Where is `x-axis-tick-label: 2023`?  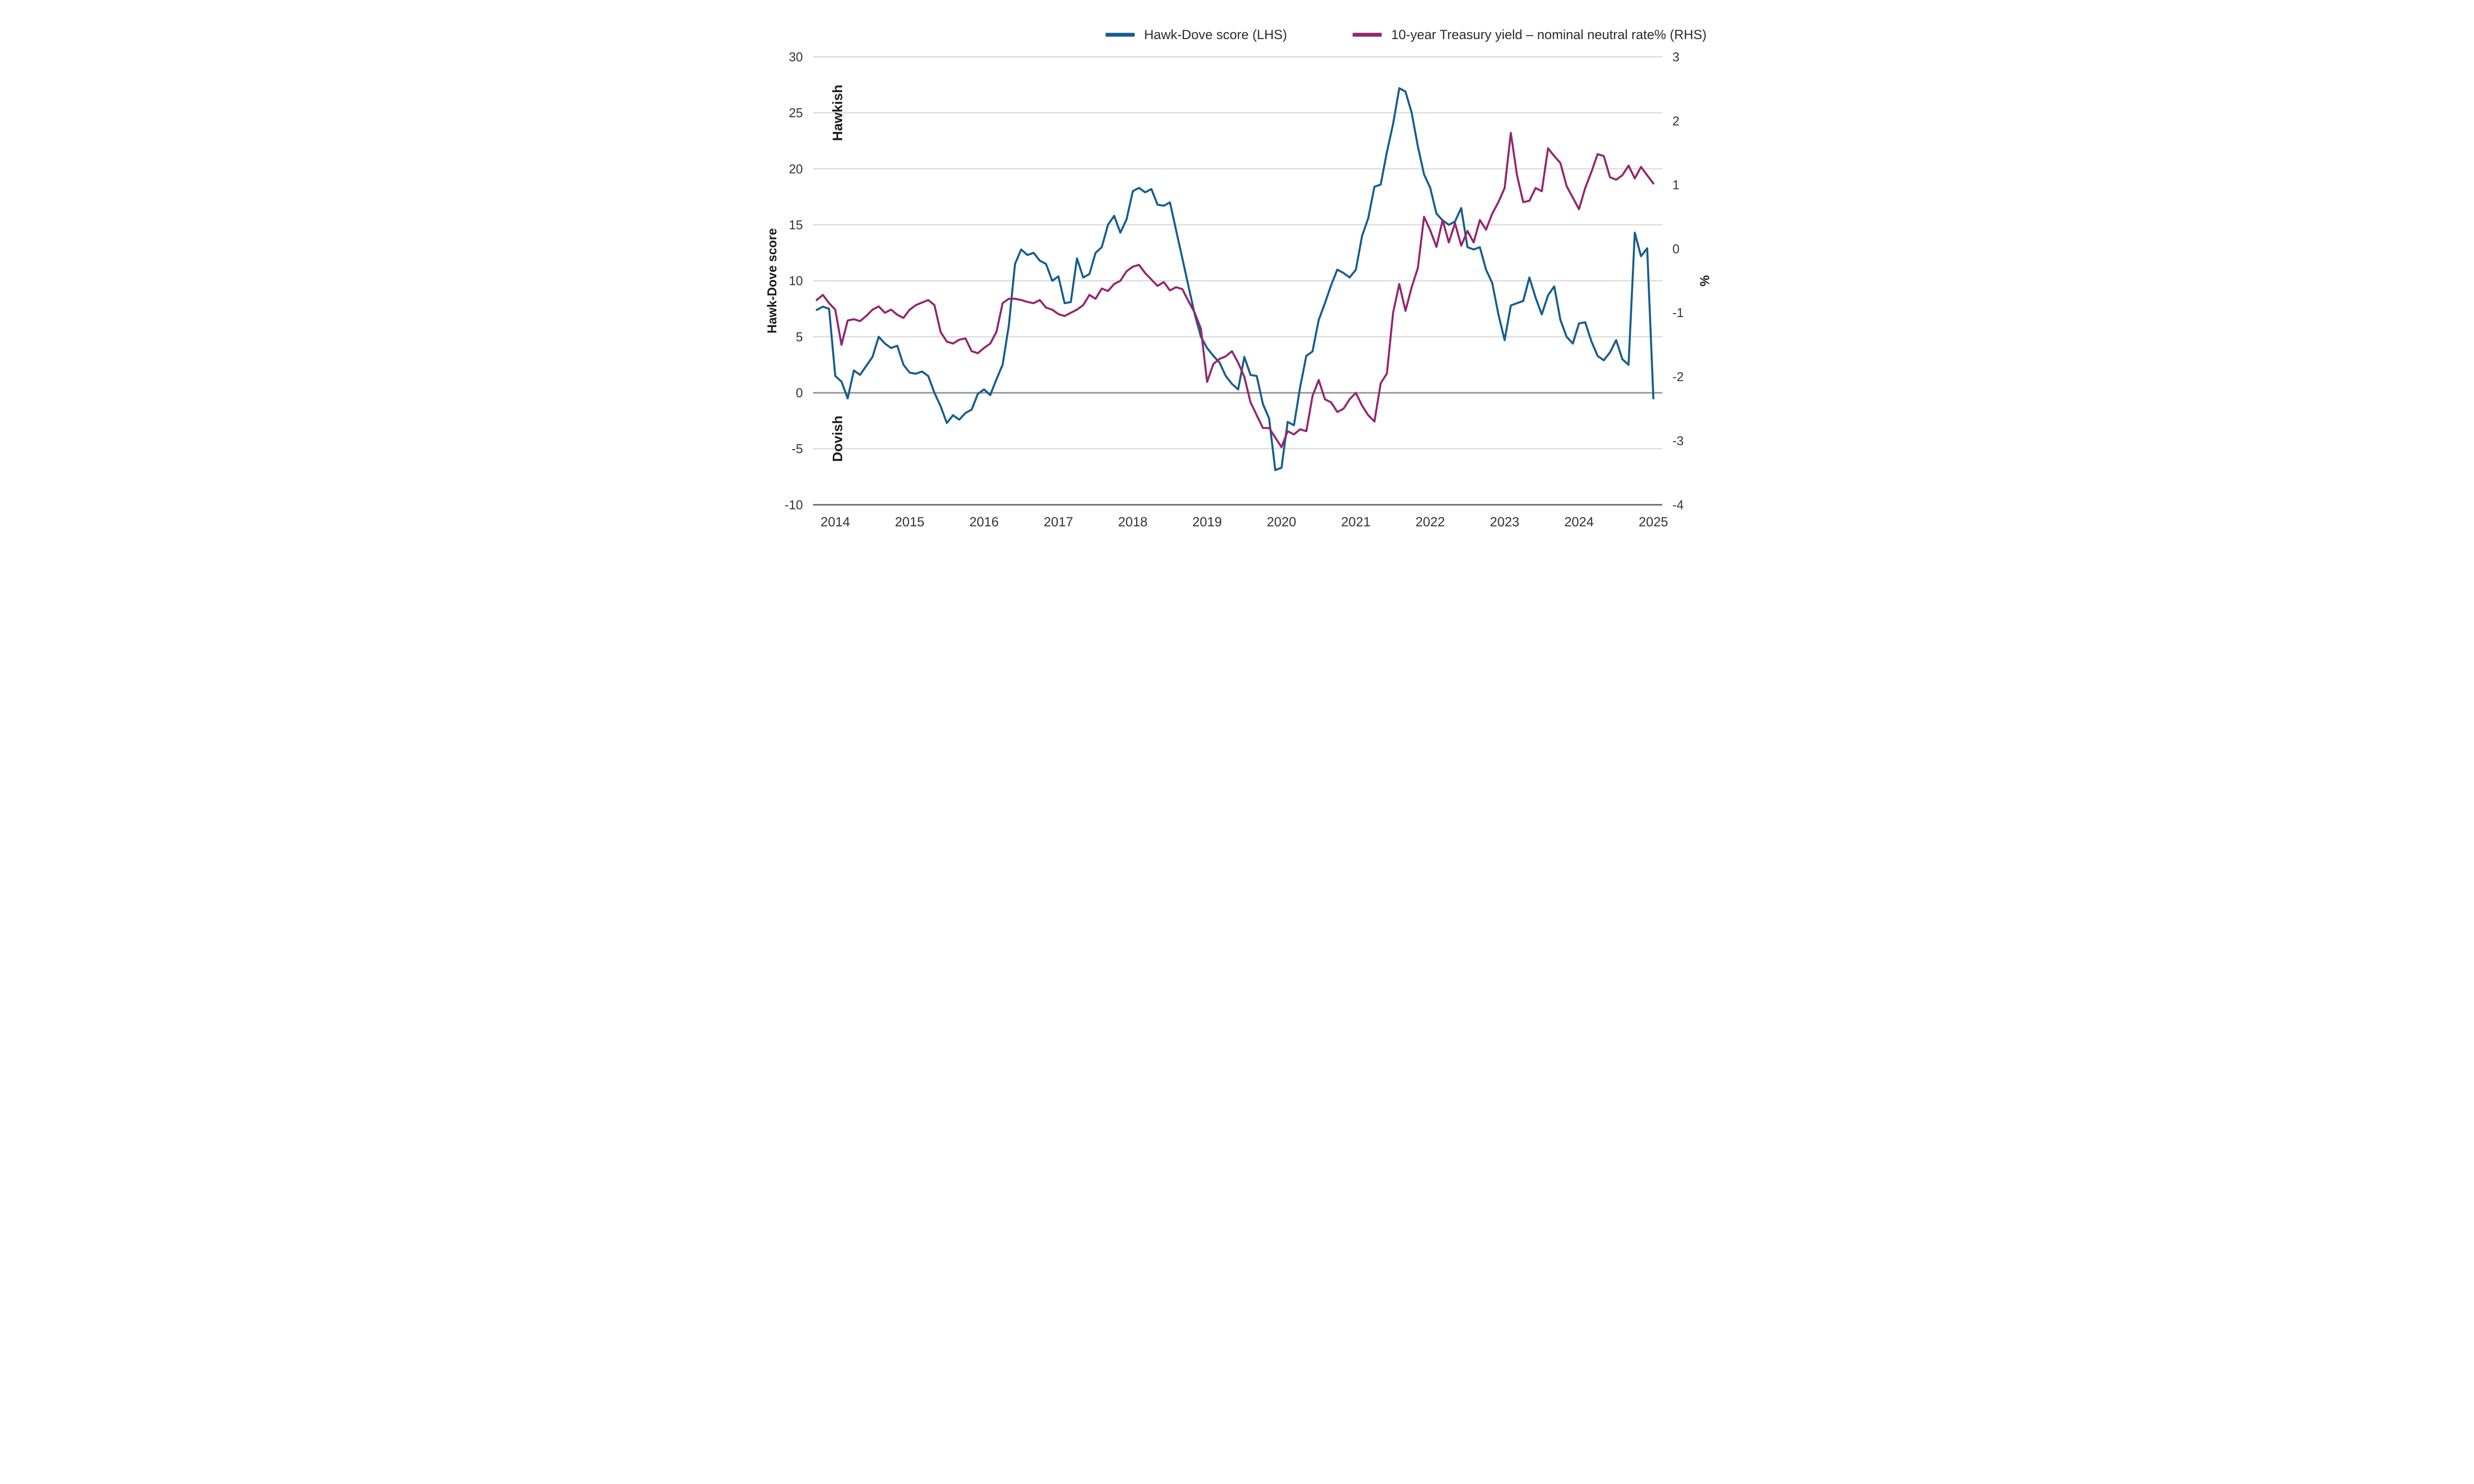
x-axis-tick-label: 2023 is located at coordinates (1505, 521).